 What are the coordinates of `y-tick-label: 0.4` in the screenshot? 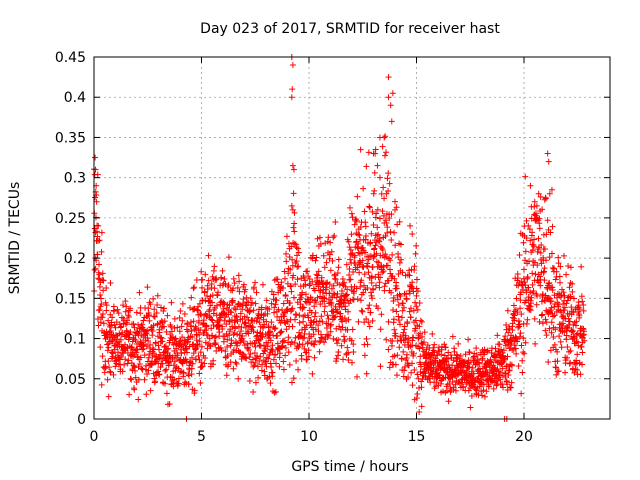 It's located at (75, 98).